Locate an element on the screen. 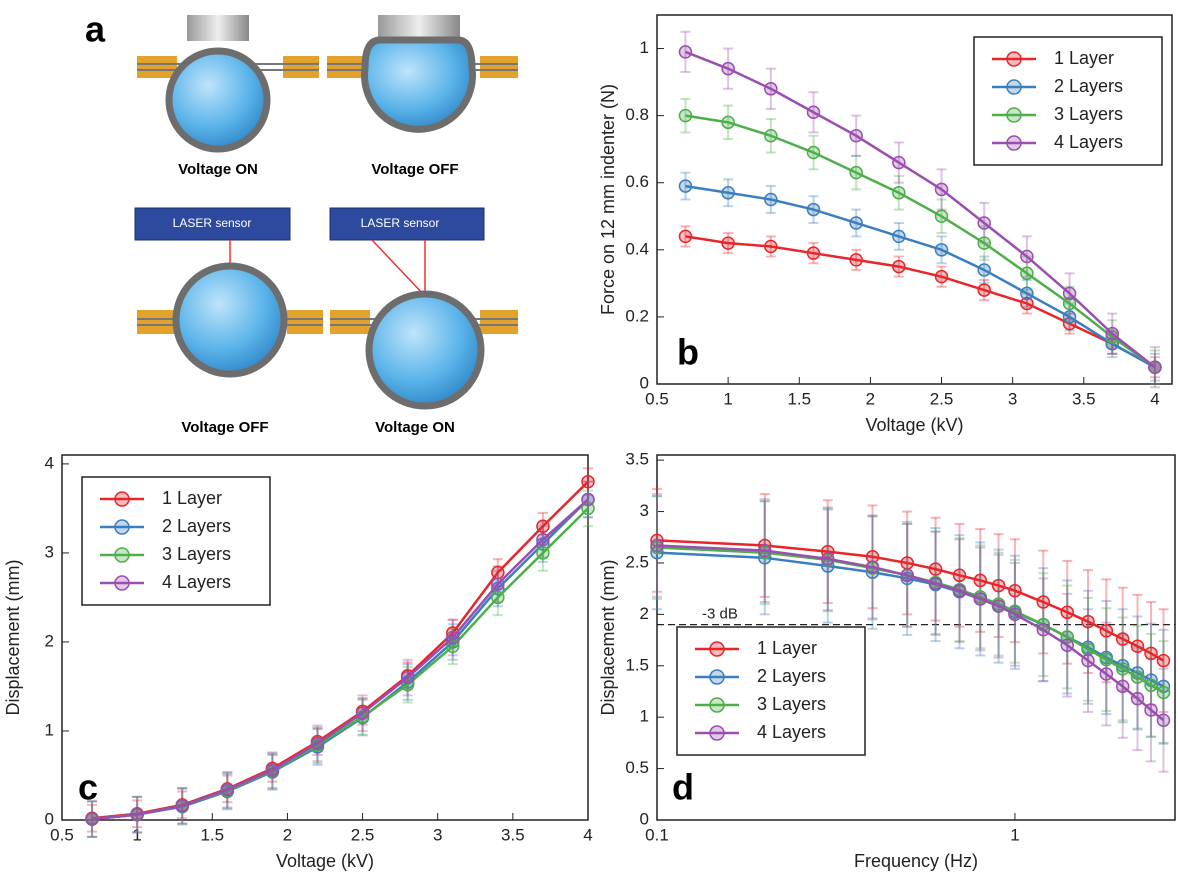 The height and width of the screenshot is (885, 1178). y-tick-label: 1.5 is located at coordinates (637, 664).